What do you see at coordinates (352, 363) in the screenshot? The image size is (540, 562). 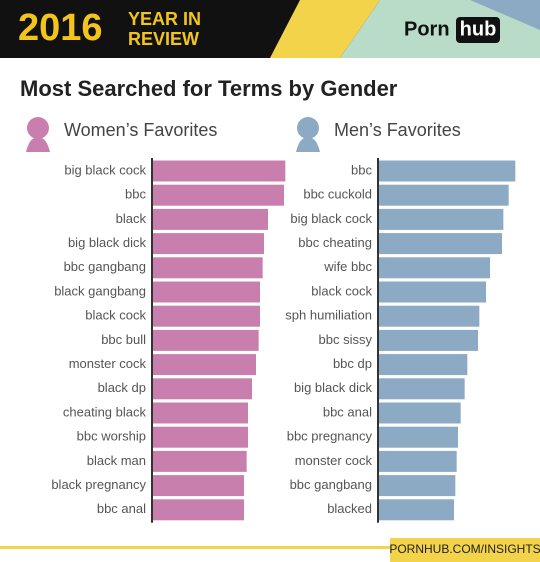 I see `category-label: bbc dp` at bounding box center [352, 363].